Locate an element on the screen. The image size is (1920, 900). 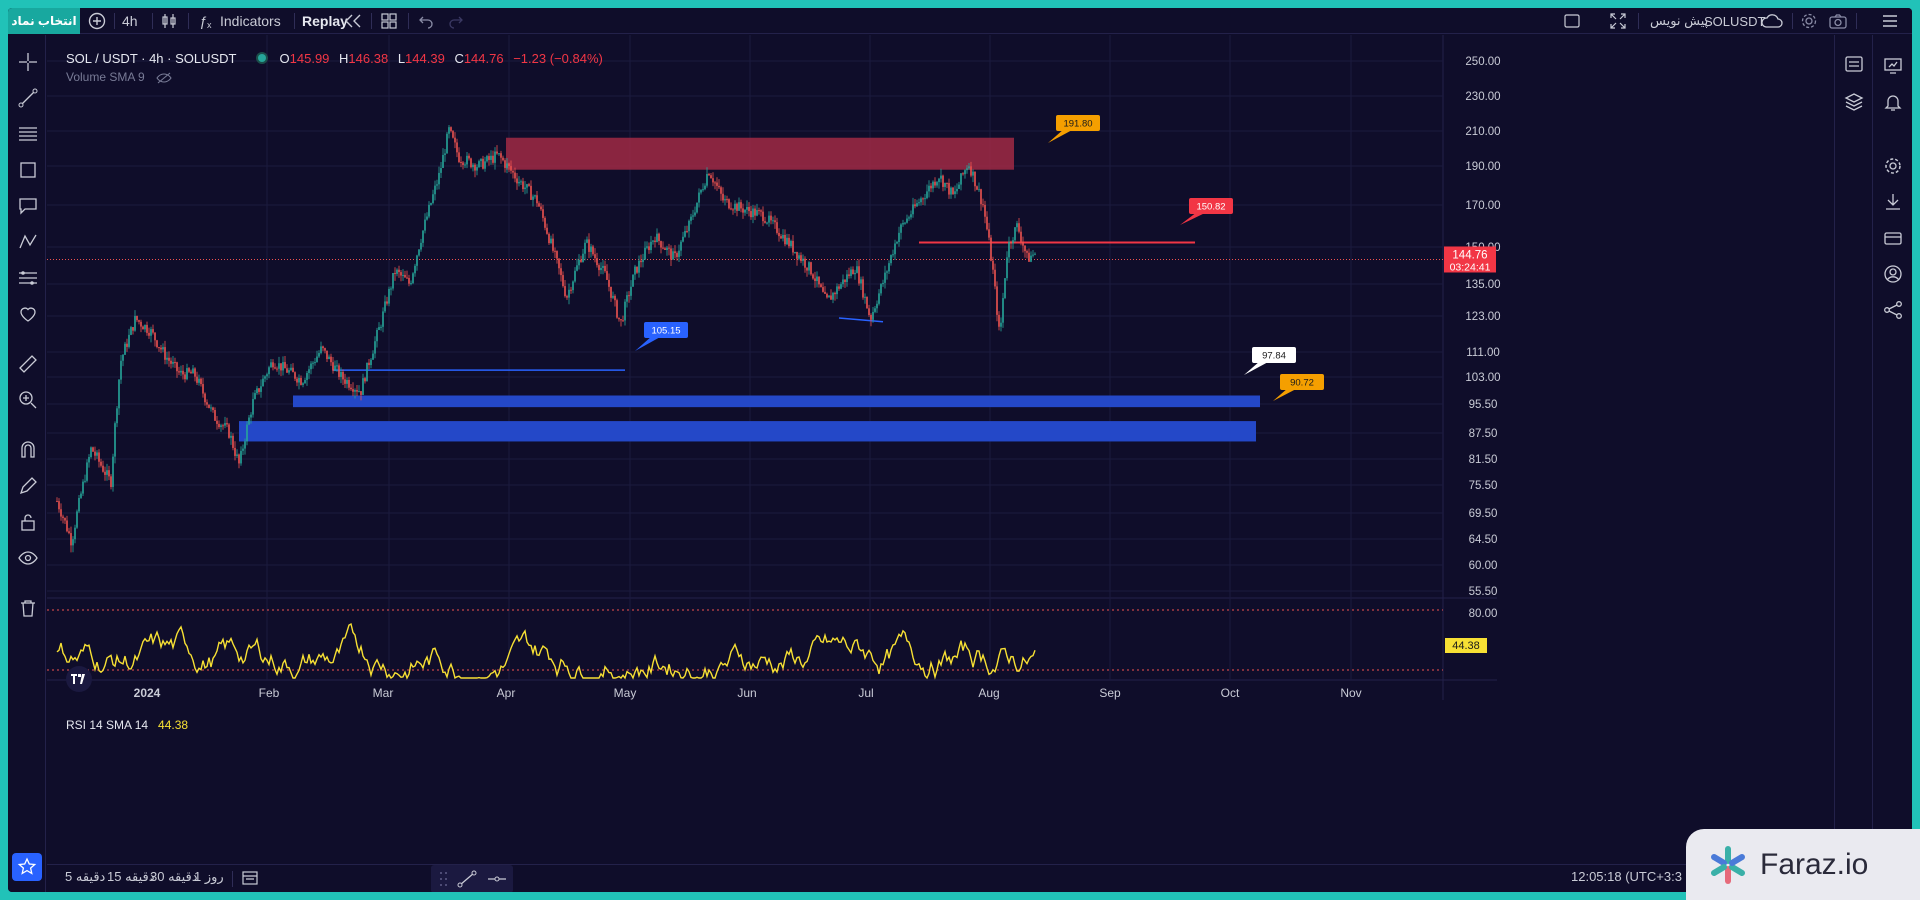
user-profile-icon is located at coordinates (1893, 274).